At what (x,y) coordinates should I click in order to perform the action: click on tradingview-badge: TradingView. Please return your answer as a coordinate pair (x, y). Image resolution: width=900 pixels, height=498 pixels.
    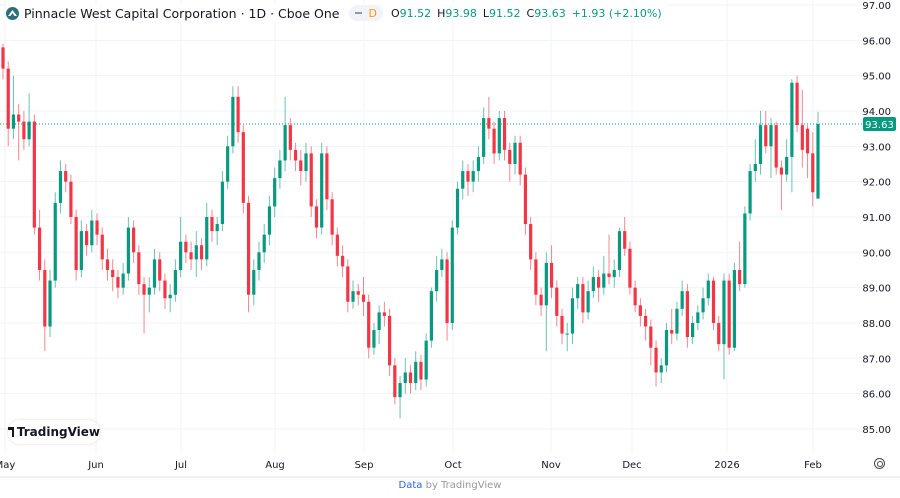
    Looking at the image, I should click on (54, 432).